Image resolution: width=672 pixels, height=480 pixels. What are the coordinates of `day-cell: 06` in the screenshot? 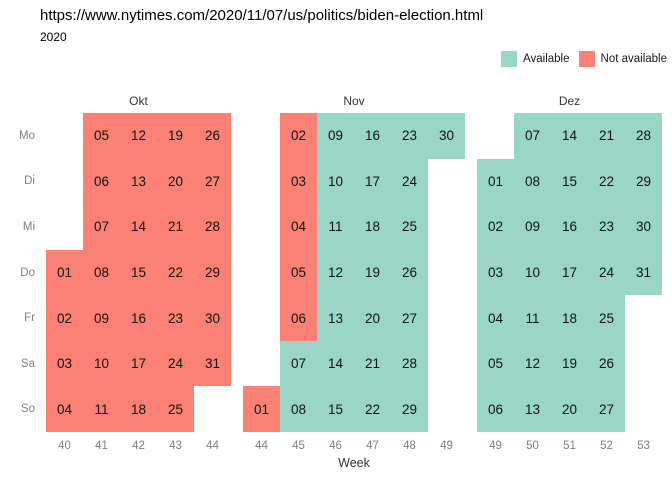 It's located at (298, 318).